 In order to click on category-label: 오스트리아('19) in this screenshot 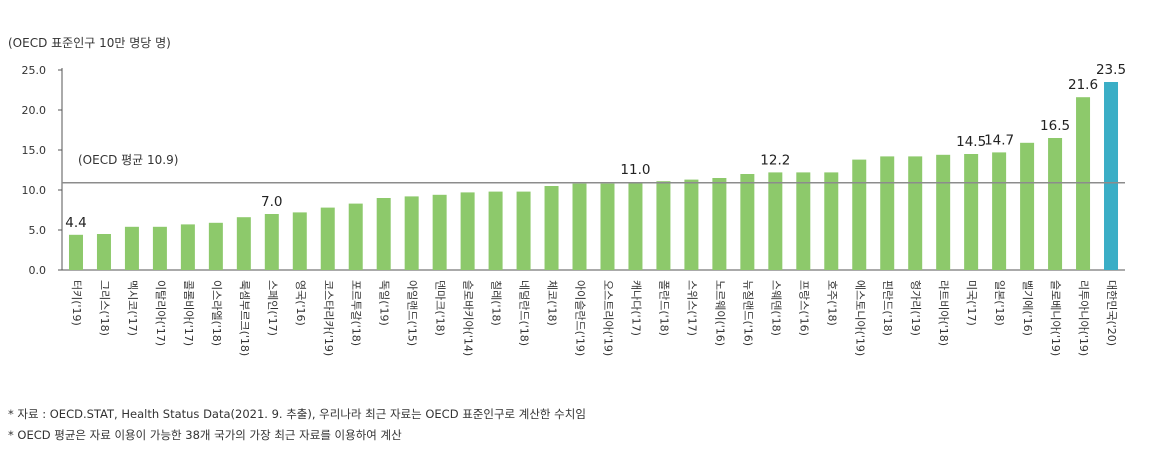, I will do `click(607, 318)`.